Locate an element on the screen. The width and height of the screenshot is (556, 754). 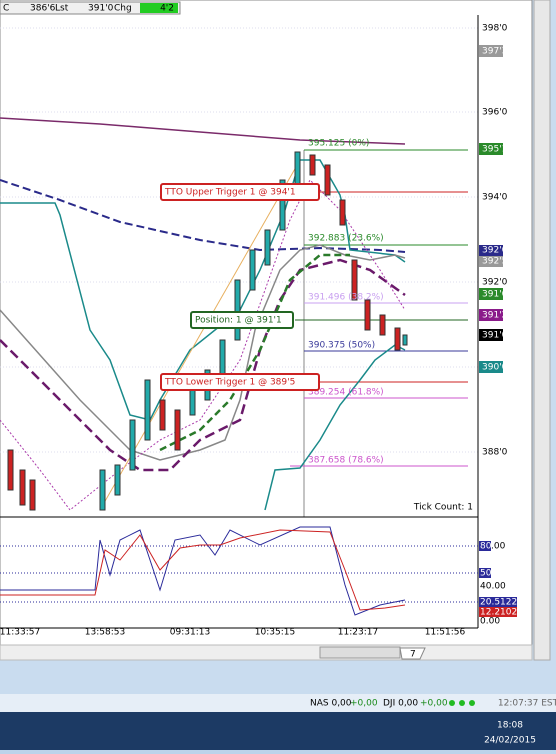
label: 396'0 is located at coordinates (495, 113).